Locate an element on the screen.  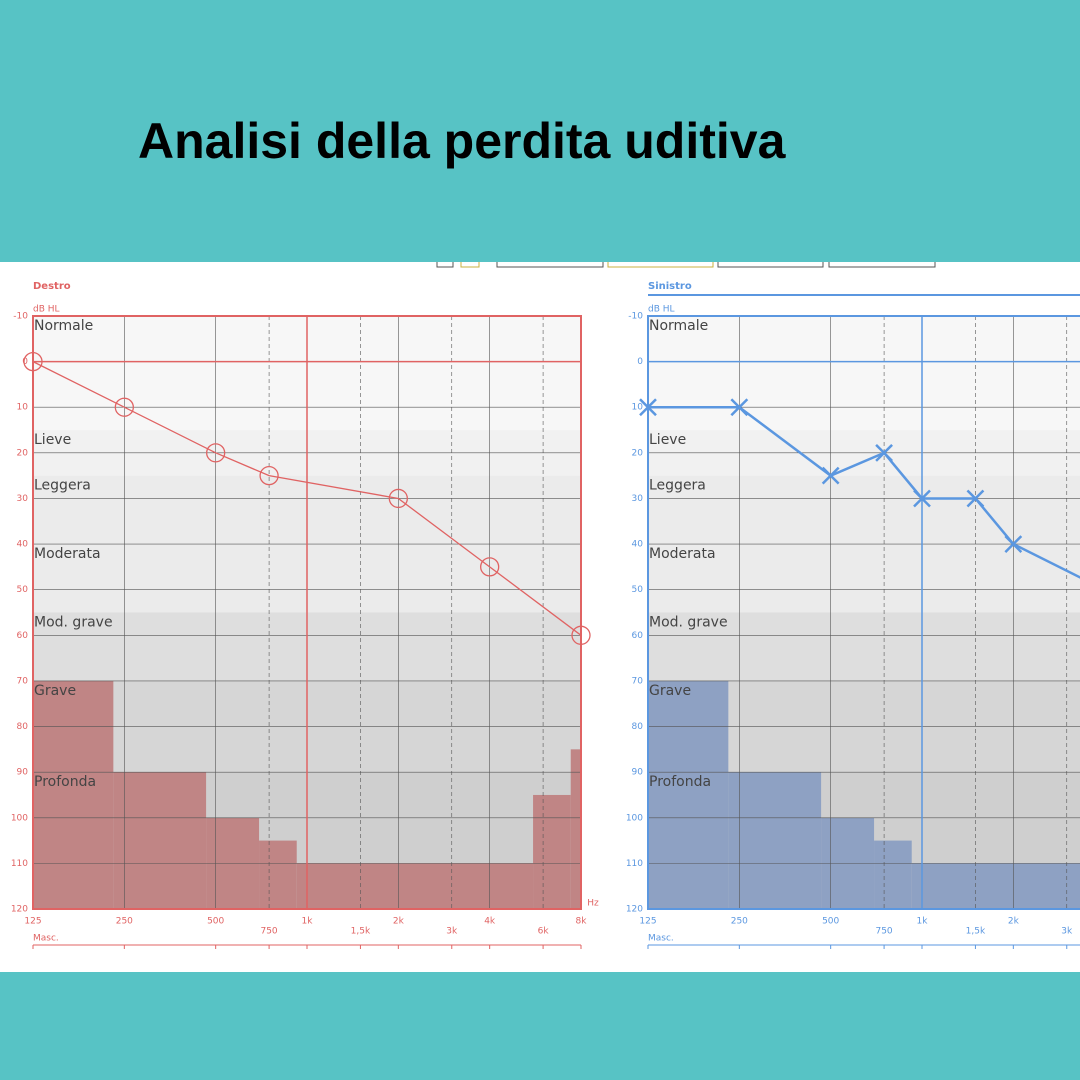
x-tick-label: 4k is located at coordinates (490, 922).